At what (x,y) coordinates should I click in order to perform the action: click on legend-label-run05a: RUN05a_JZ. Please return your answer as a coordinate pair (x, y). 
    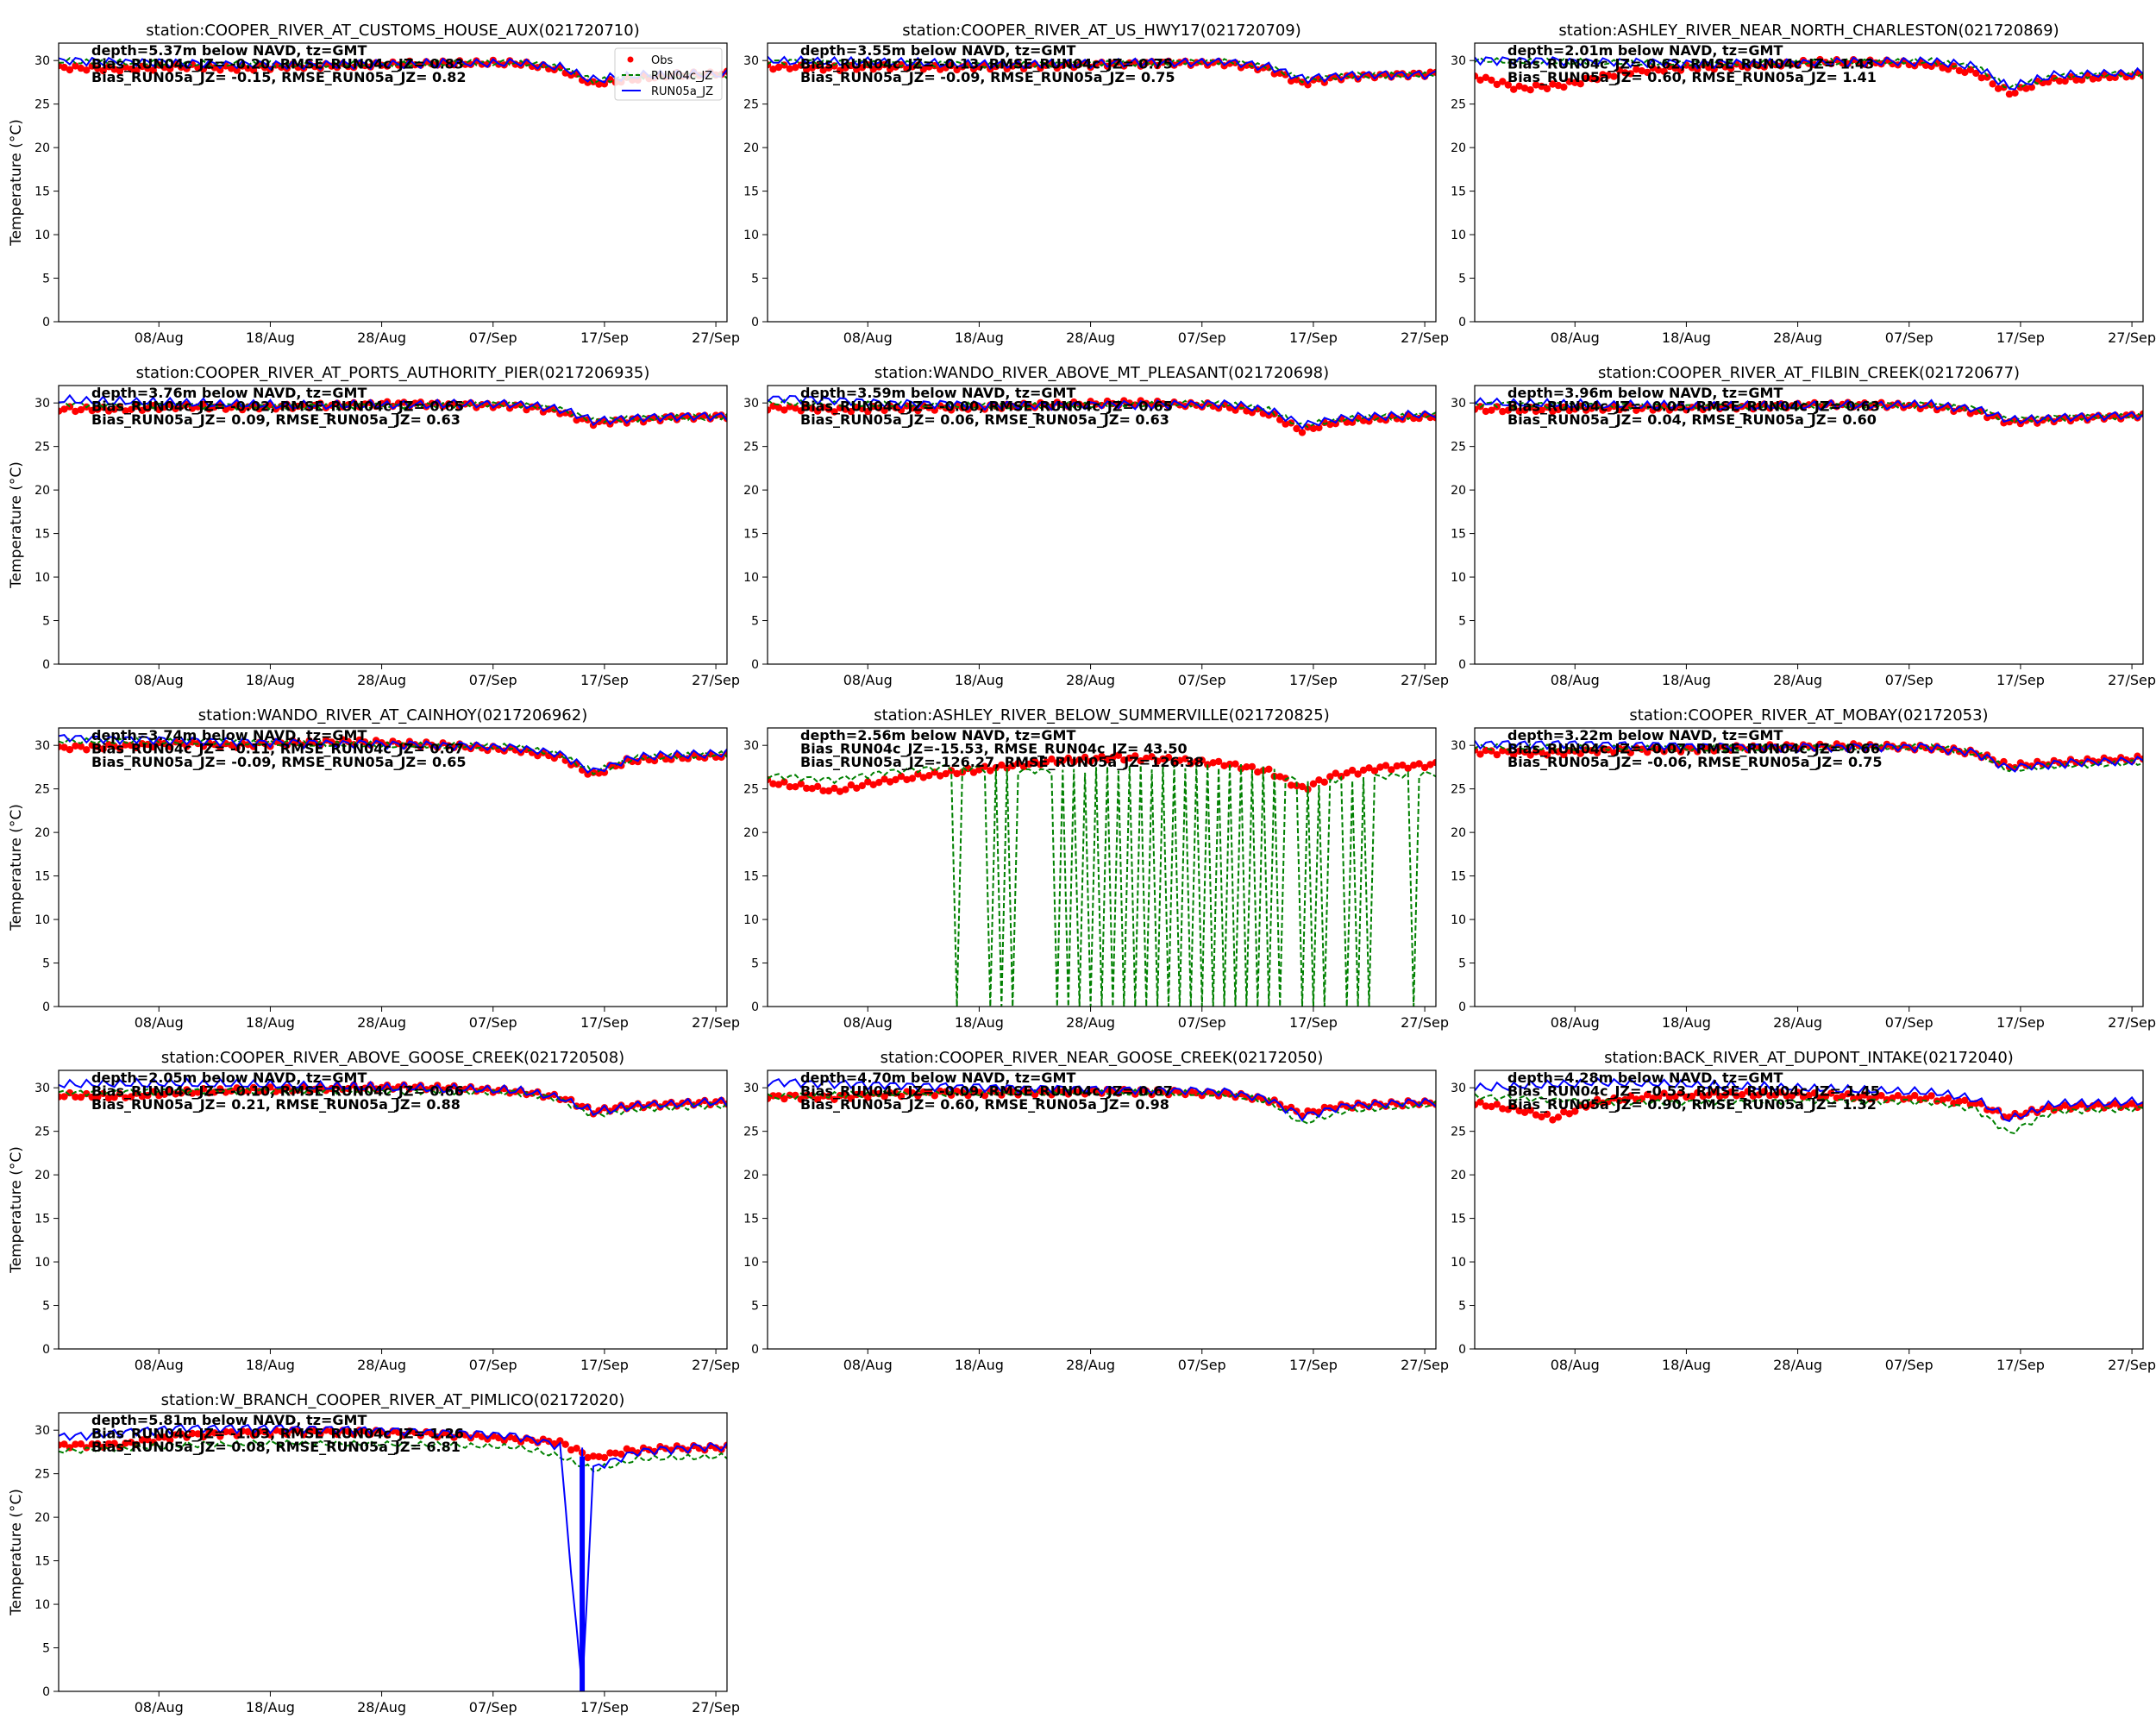
    Looking at the image, I should click on (682, 92).